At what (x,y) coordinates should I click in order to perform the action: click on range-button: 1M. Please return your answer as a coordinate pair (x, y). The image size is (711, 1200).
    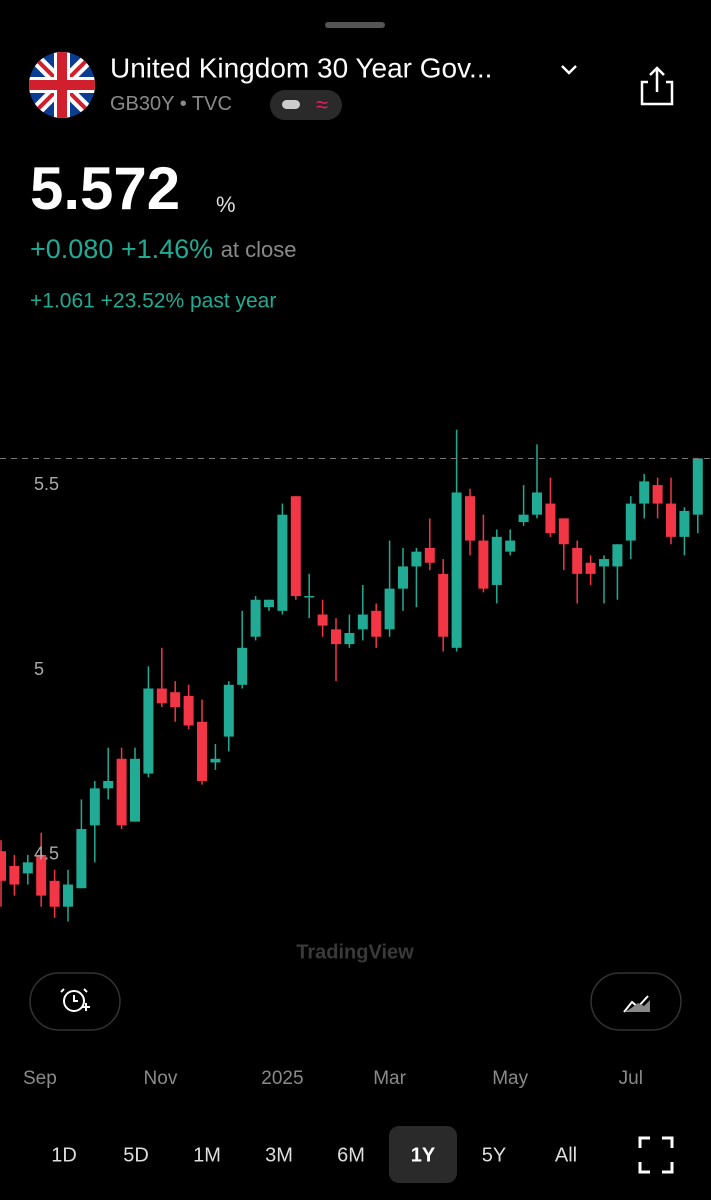
    Looking at the image, I should click on (207, 1155).